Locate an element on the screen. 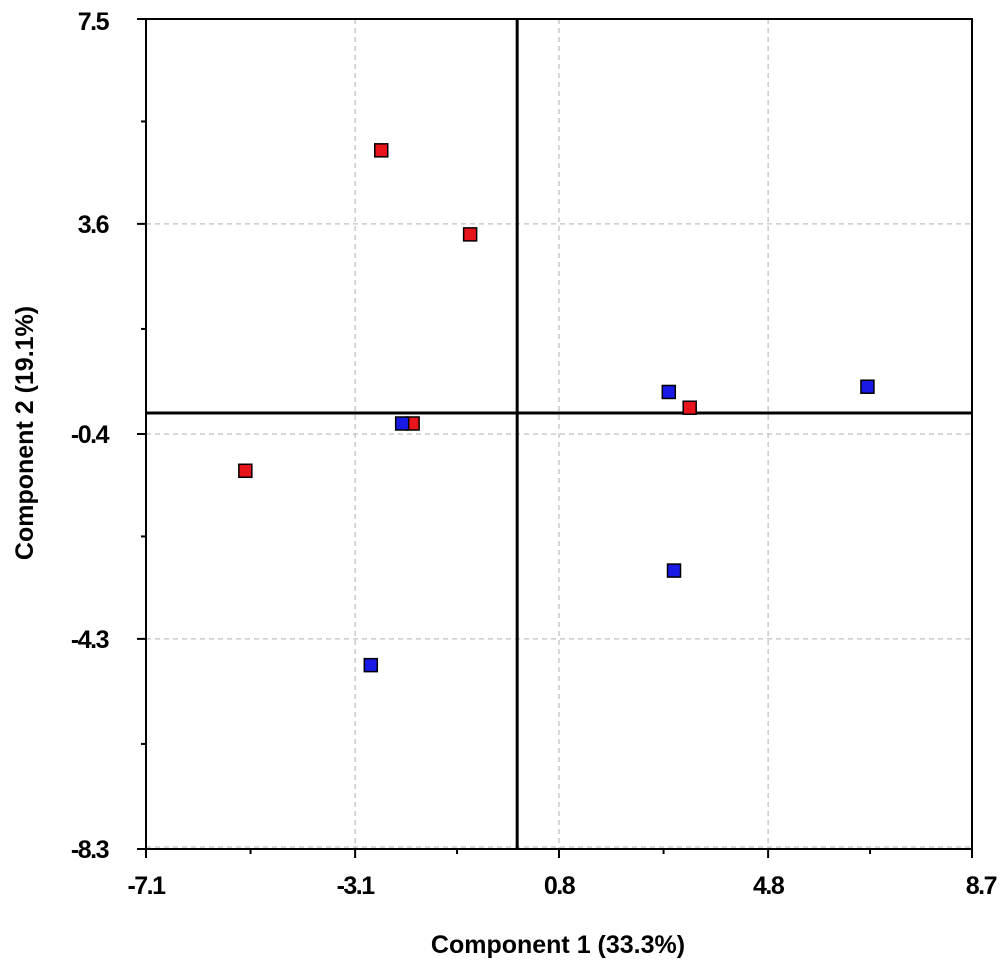 The width and height of the screenshot is (1000, 970). x-axis-title: Component 1 (33.3%) is located at coordinates (558, 945).